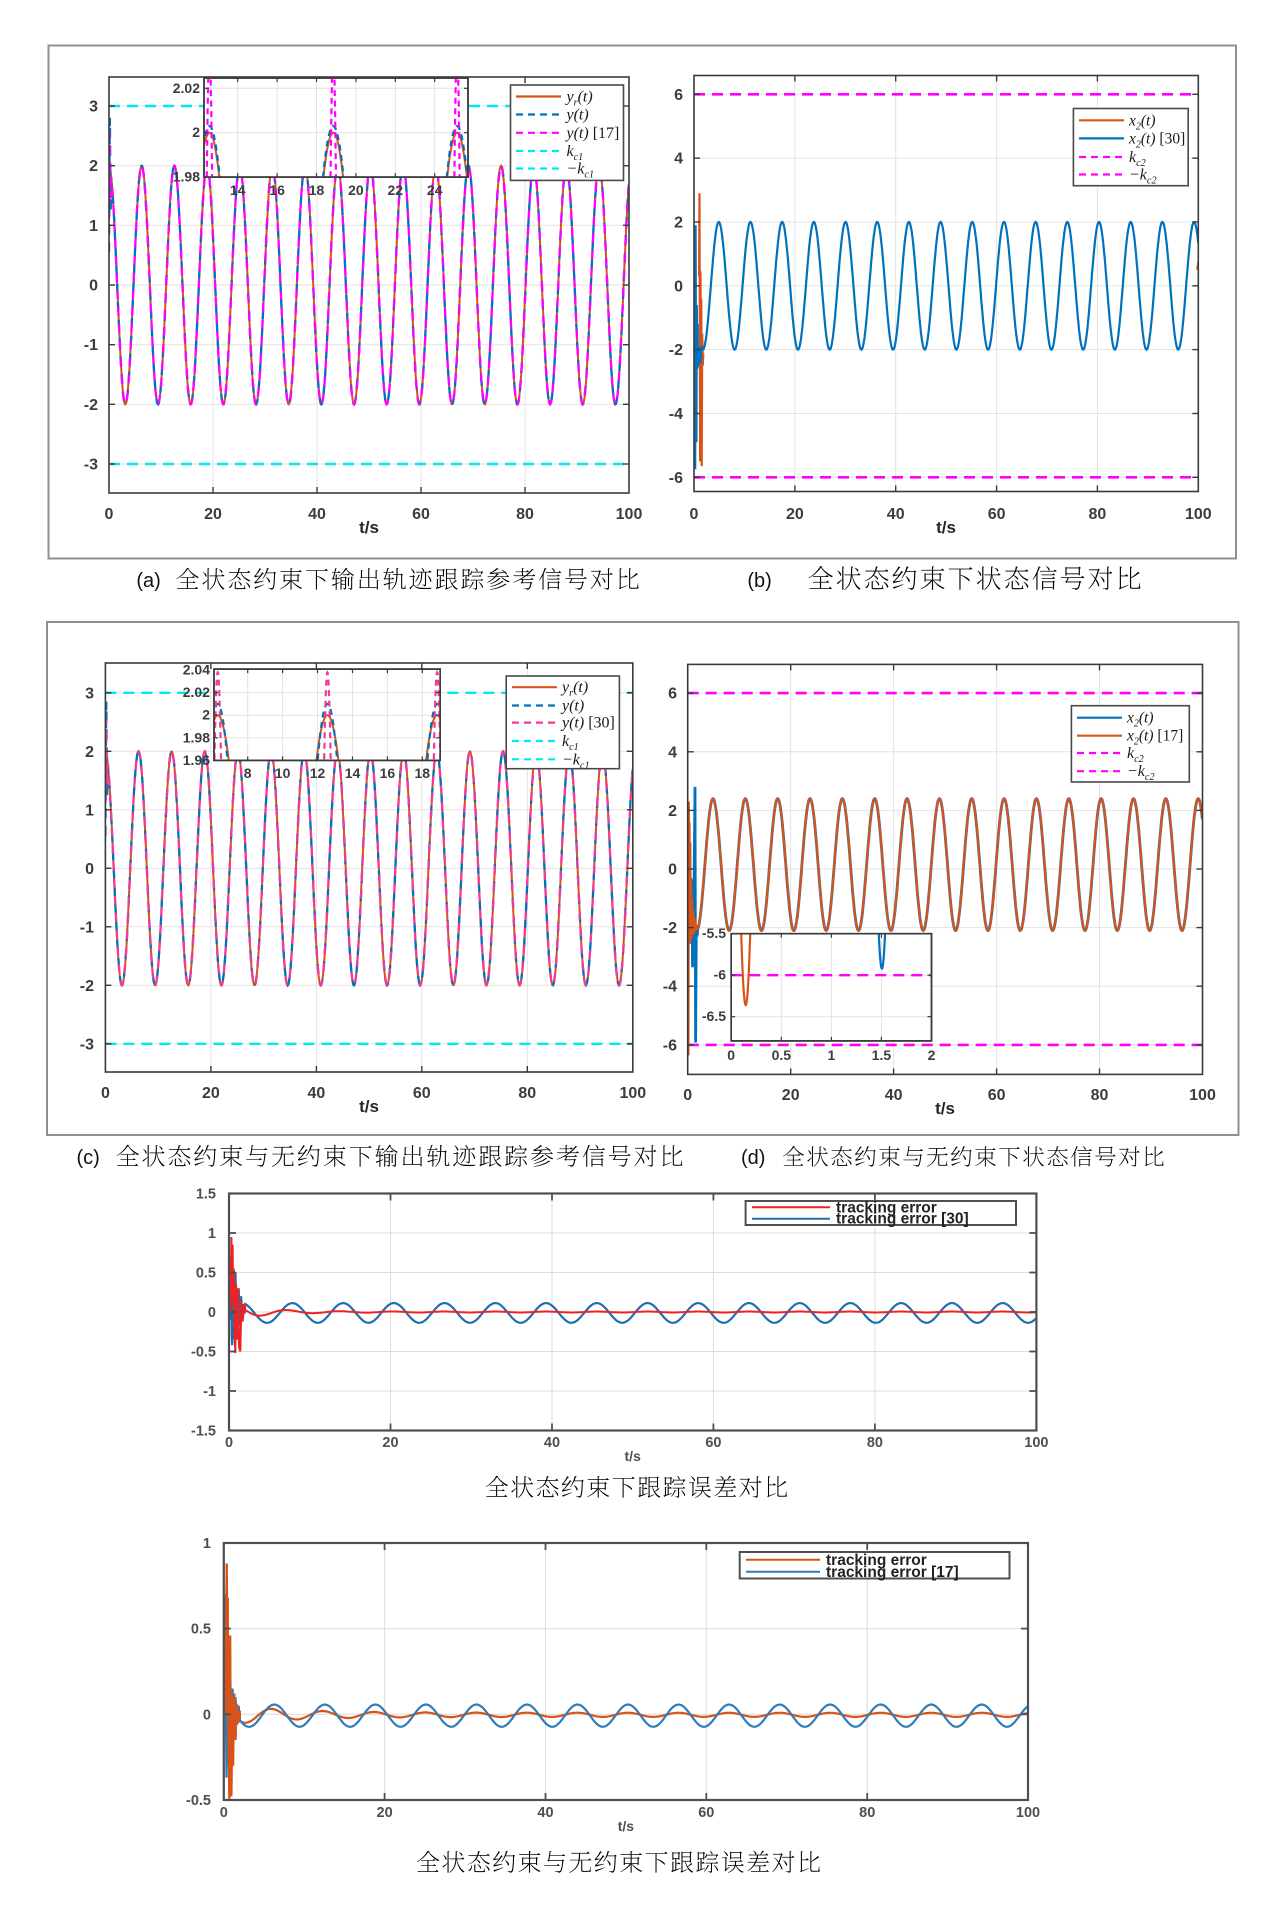  What do you see at coordinates (396, 190) in the screenshot?
I see `svg-text: 22` at bounding box center [396, 190].